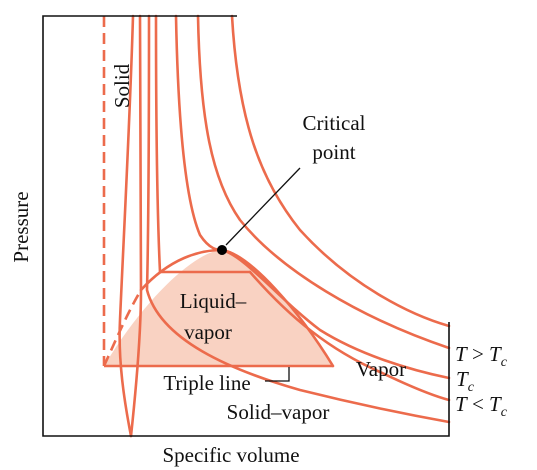  What do you see at coordinates (481, 356) in the screenshot?
I see `isotherm-label-above-critical: T > Tc` at bounding box center [481, 356].